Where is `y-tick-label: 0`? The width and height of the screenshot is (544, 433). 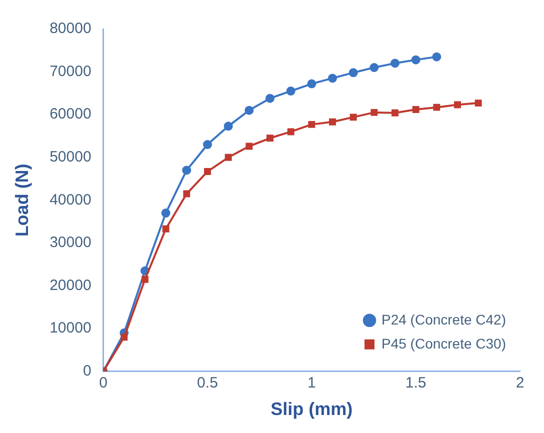 y-tick-label: 0 is located at coordinates (87, 371).